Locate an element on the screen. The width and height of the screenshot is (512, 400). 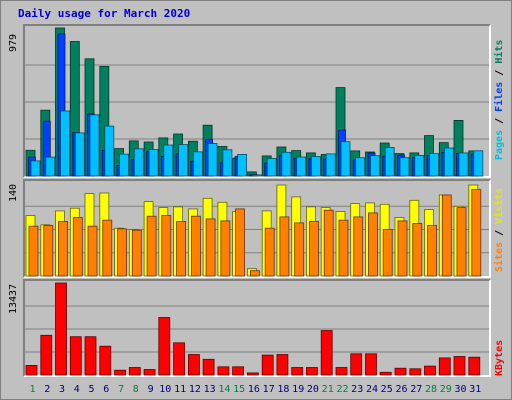
x-tick-label-5: 5 is located at coordinates (91, 389).